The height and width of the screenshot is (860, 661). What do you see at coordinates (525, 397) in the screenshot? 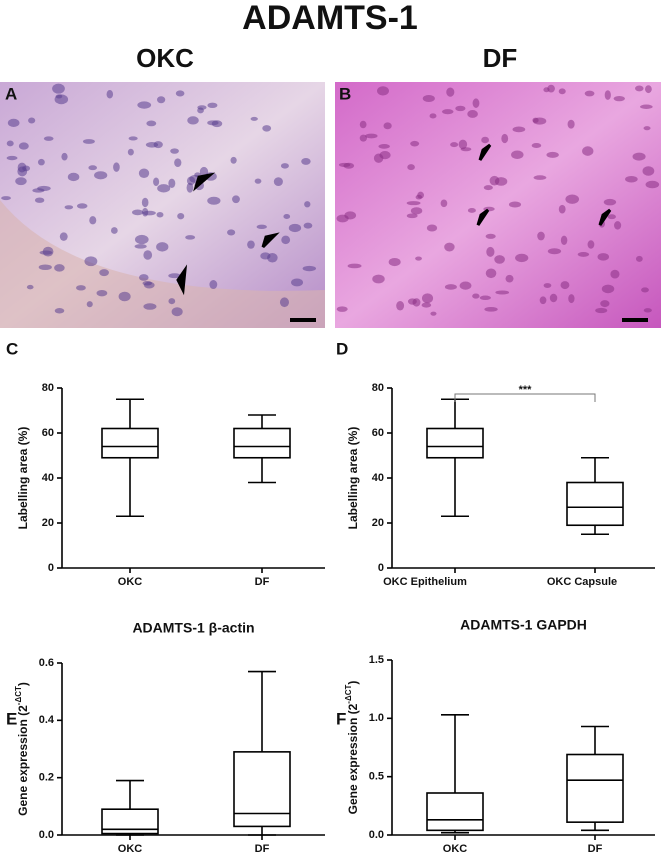
I see `significance-bracket` at bounding box center [525, 397].